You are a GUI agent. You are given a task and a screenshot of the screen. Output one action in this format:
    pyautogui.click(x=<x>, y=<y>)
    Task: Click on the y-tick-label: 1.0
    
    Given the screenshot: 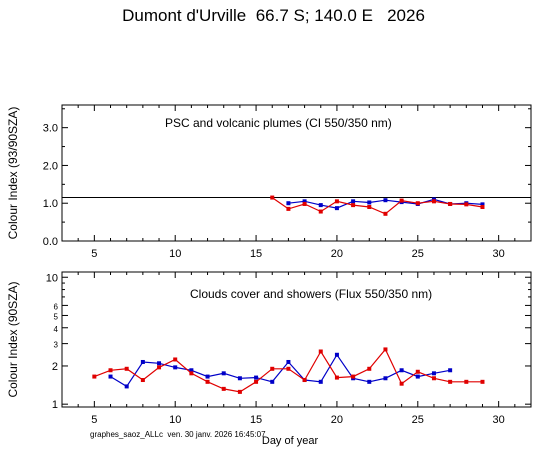 What is the action you would take?
    pyautogui.click(x=50, y=204)
    